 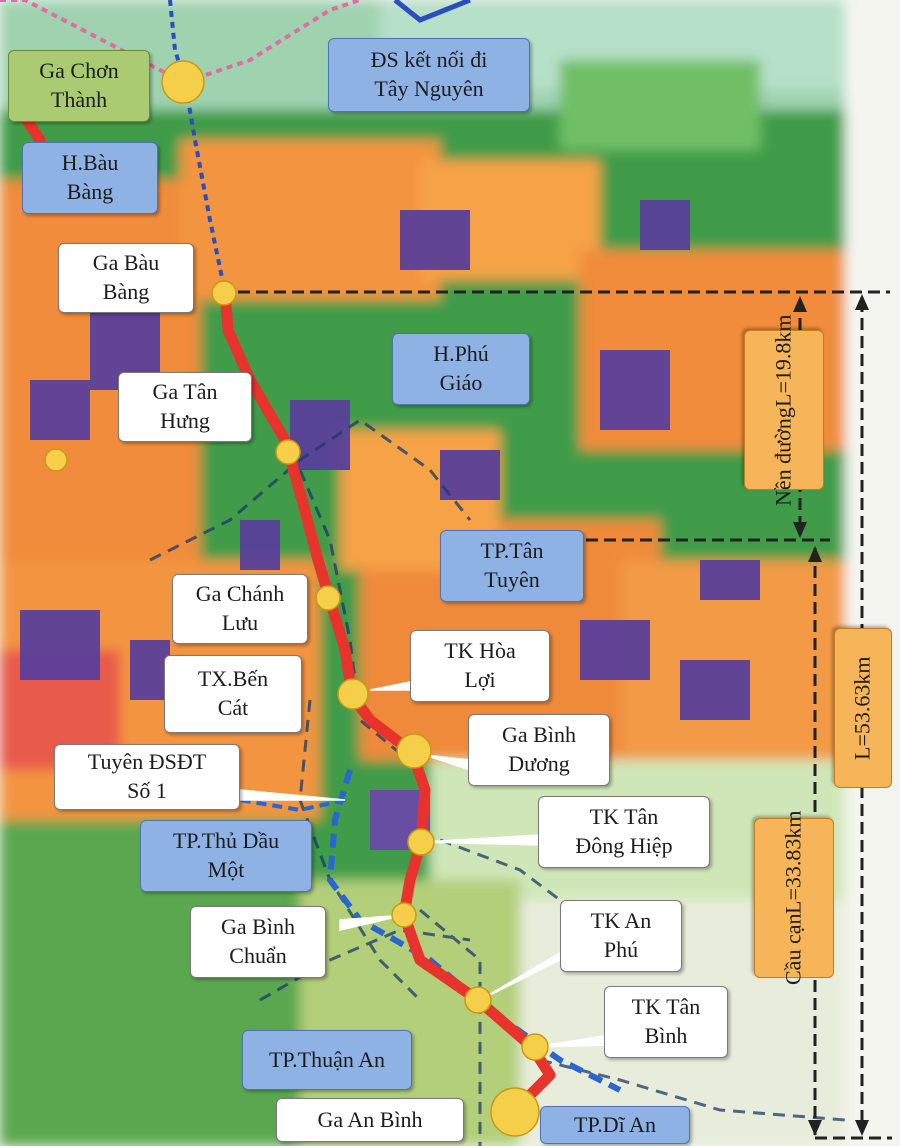 What do you see at coordinates (79, 99) in the screenshot?
I see `label-ga-chon-thanh-line-2: Thành` at bounding box center [79, 99].